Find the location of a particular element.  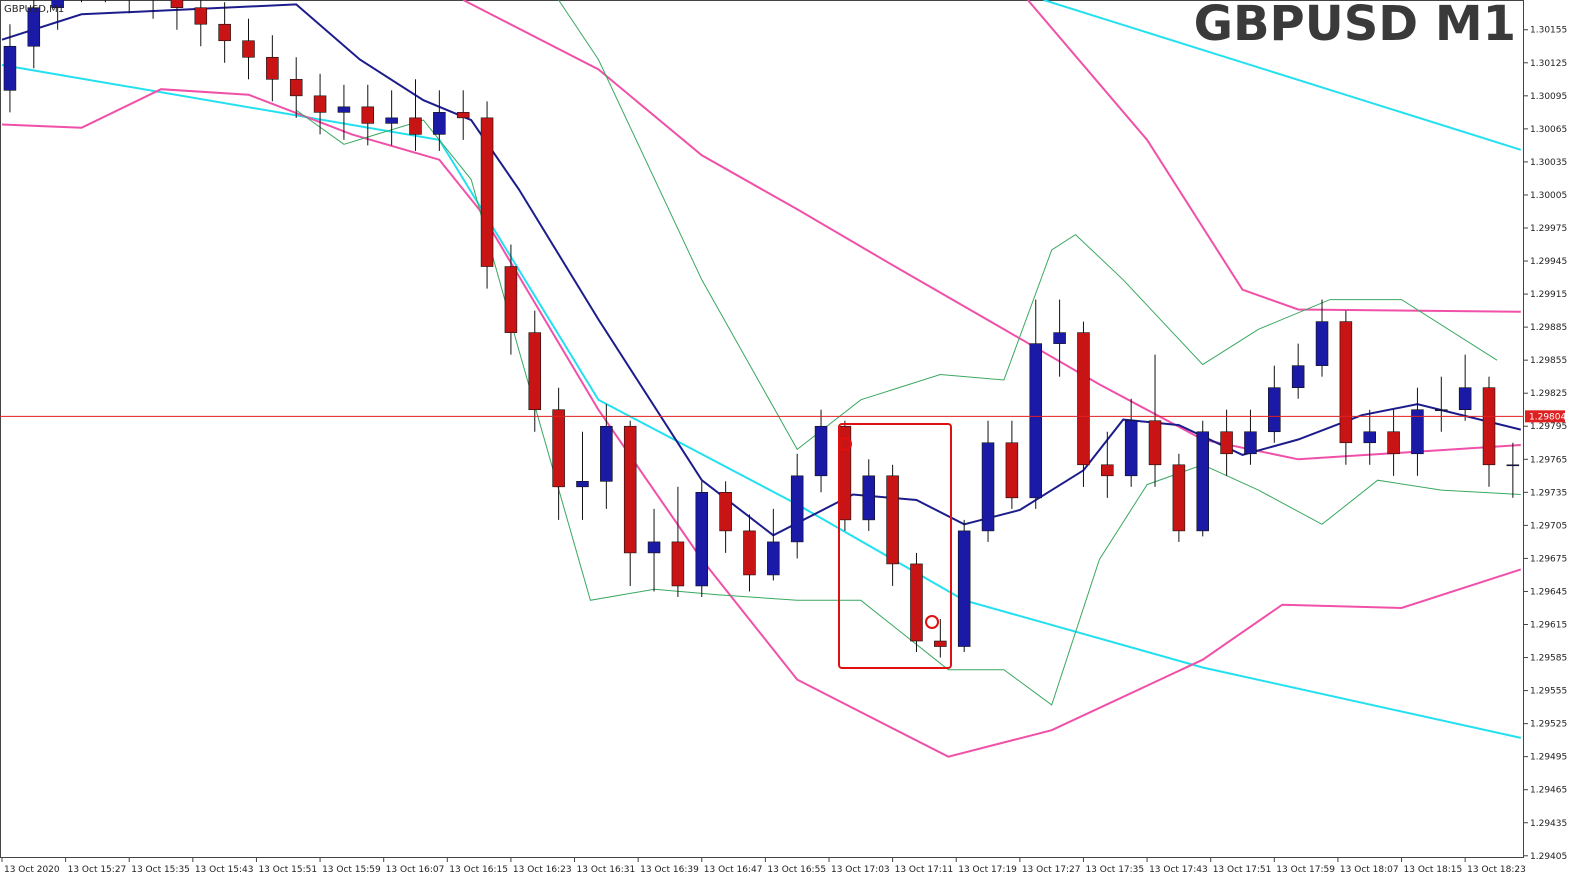

x-tick-label: 13 Oct 15:51 is located at coordinates (287, 870).